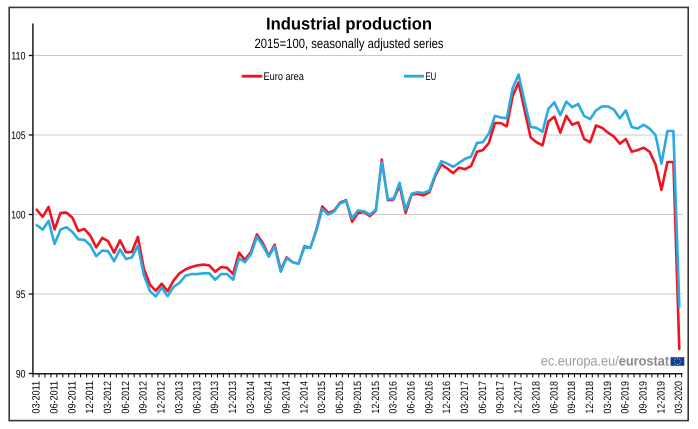 The width and height of the screenshot is (698, 429). Describe the element at coordinates (465, 397) in the screenshot. I see `svg-text: 03-2017` at that location.